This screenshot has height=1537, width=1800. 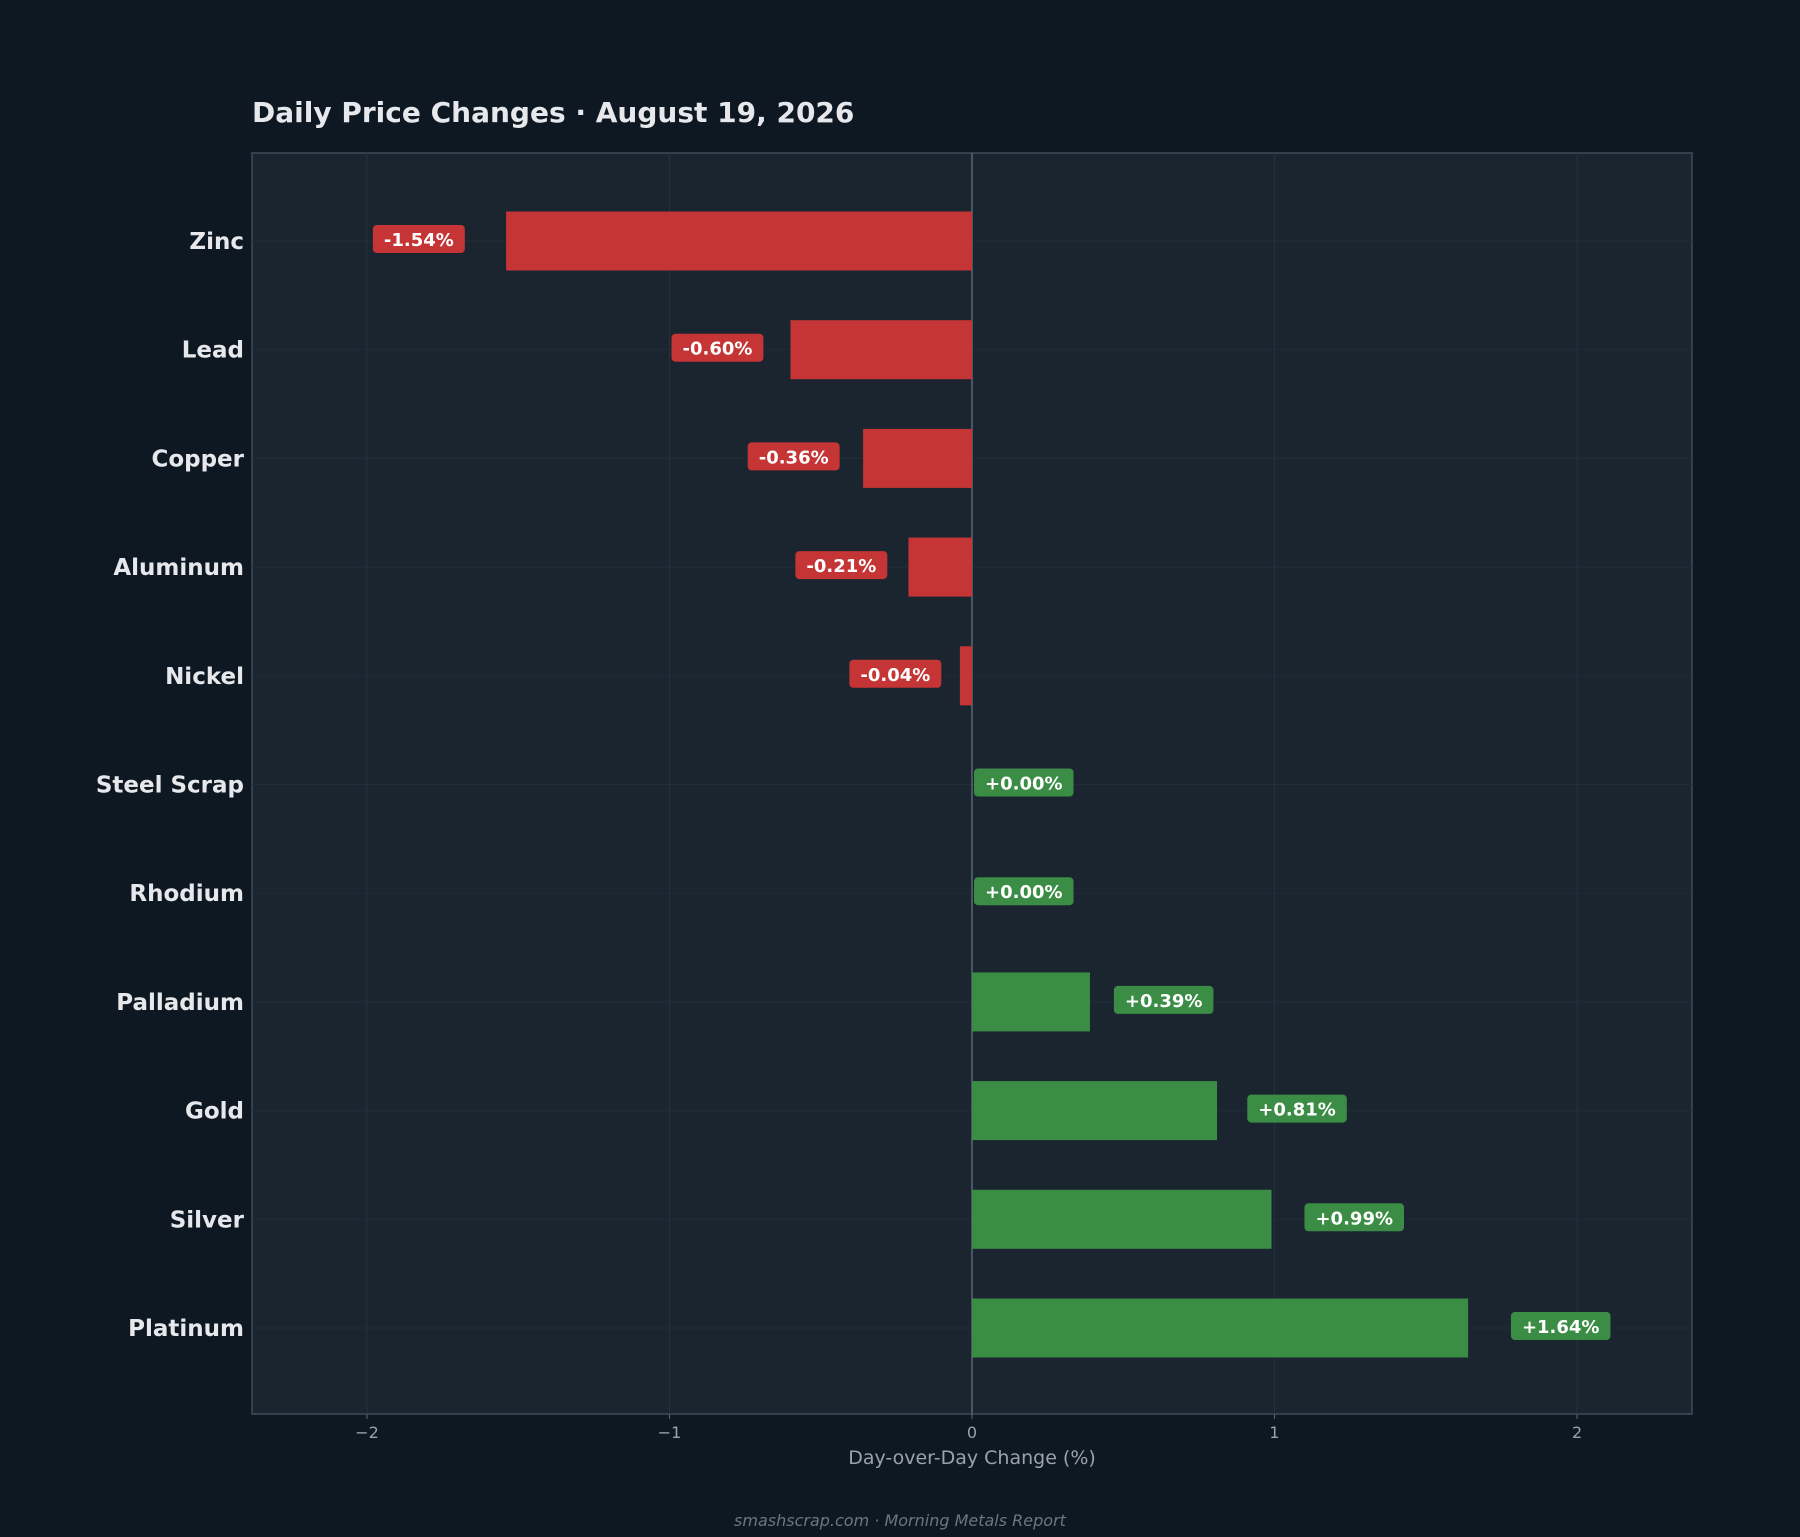 I want to click on bar-copper, so click(x=917, y=458).